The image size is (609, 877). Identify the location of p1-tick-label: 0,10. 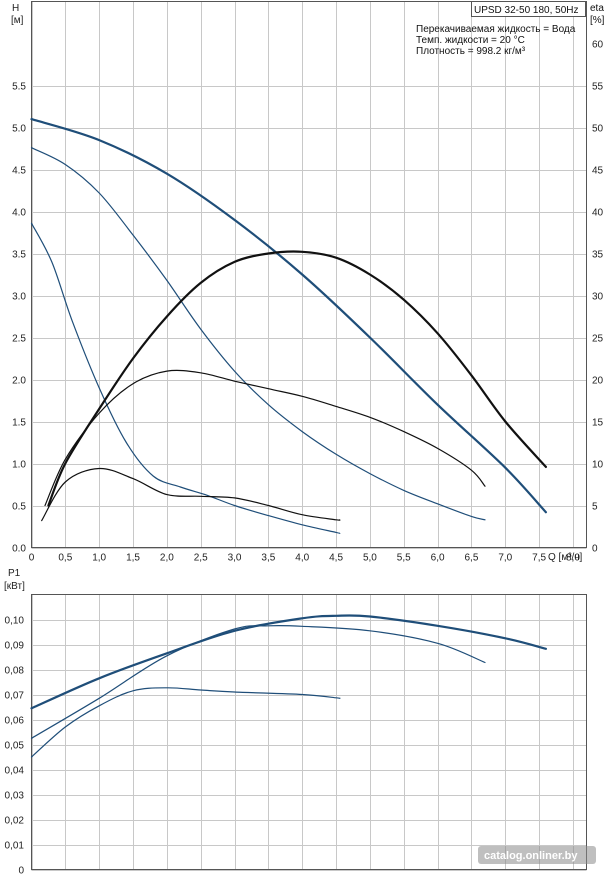
(15, 621).